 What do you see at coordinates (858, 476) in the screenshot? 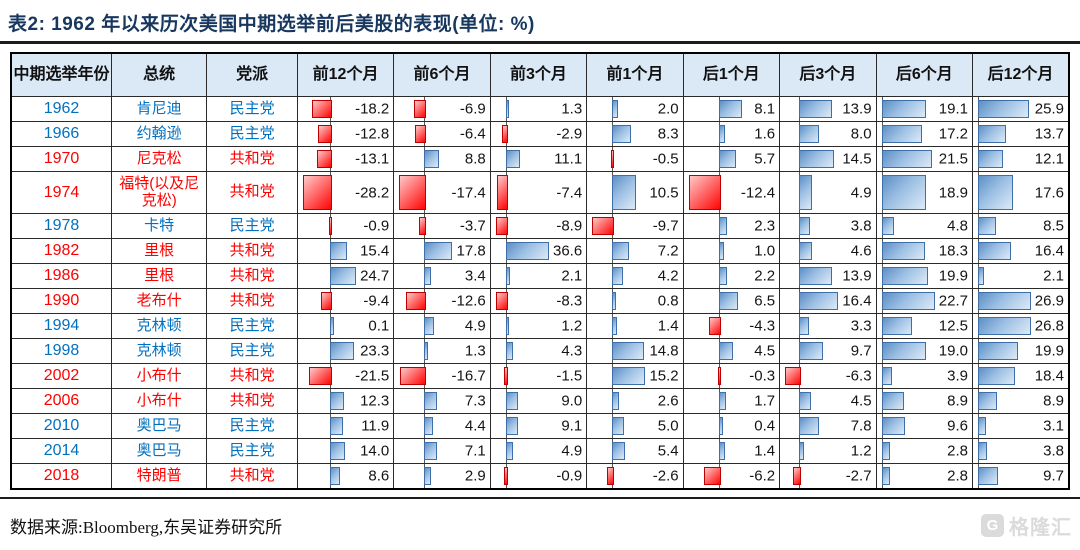
I see `value-label: -2.7` at bounding box center [858, 476].